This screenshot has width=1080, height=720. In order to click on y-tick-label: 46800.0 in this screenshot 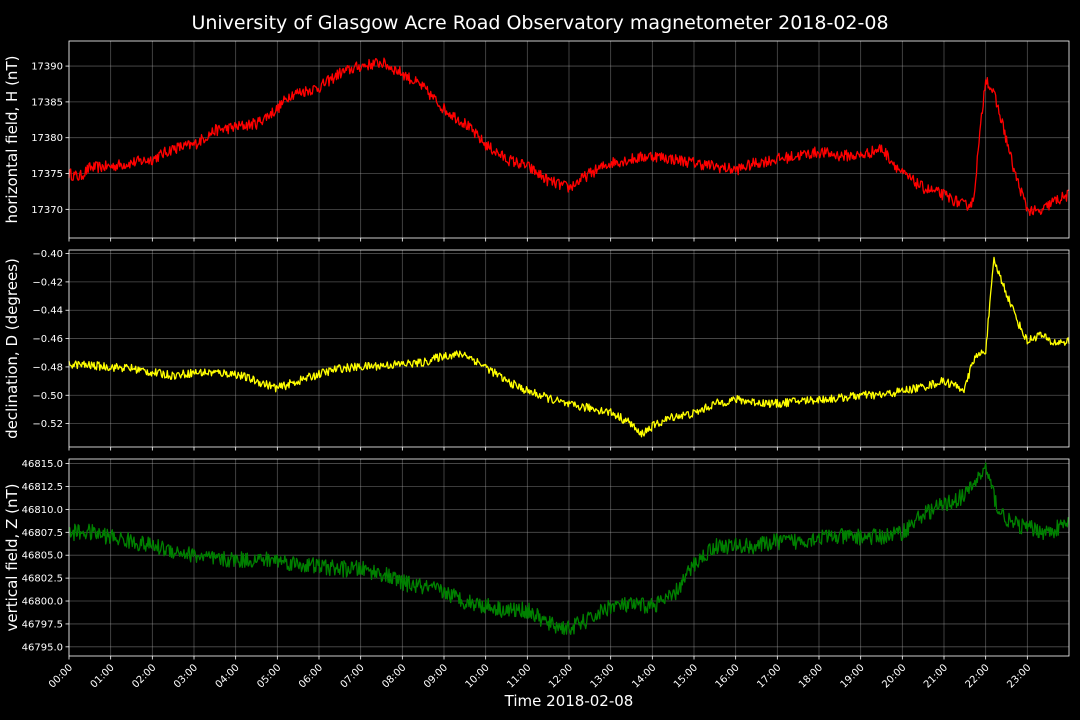, I will do `click(42, 602)`.